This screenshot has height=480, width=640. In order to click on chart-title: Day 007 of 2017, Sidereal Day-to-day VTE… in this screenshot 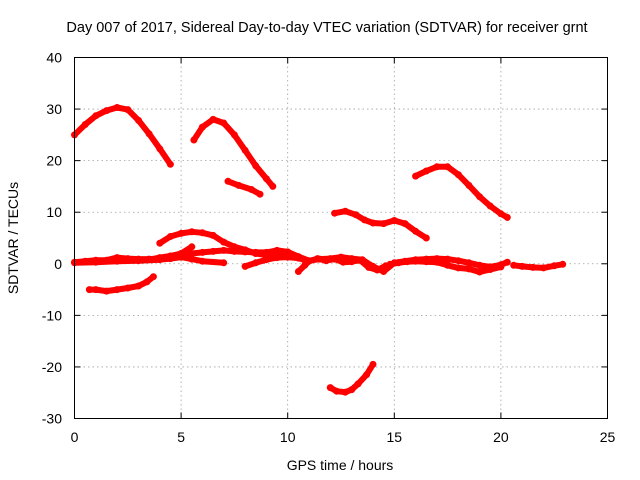, I will do `click(326, 28)`.